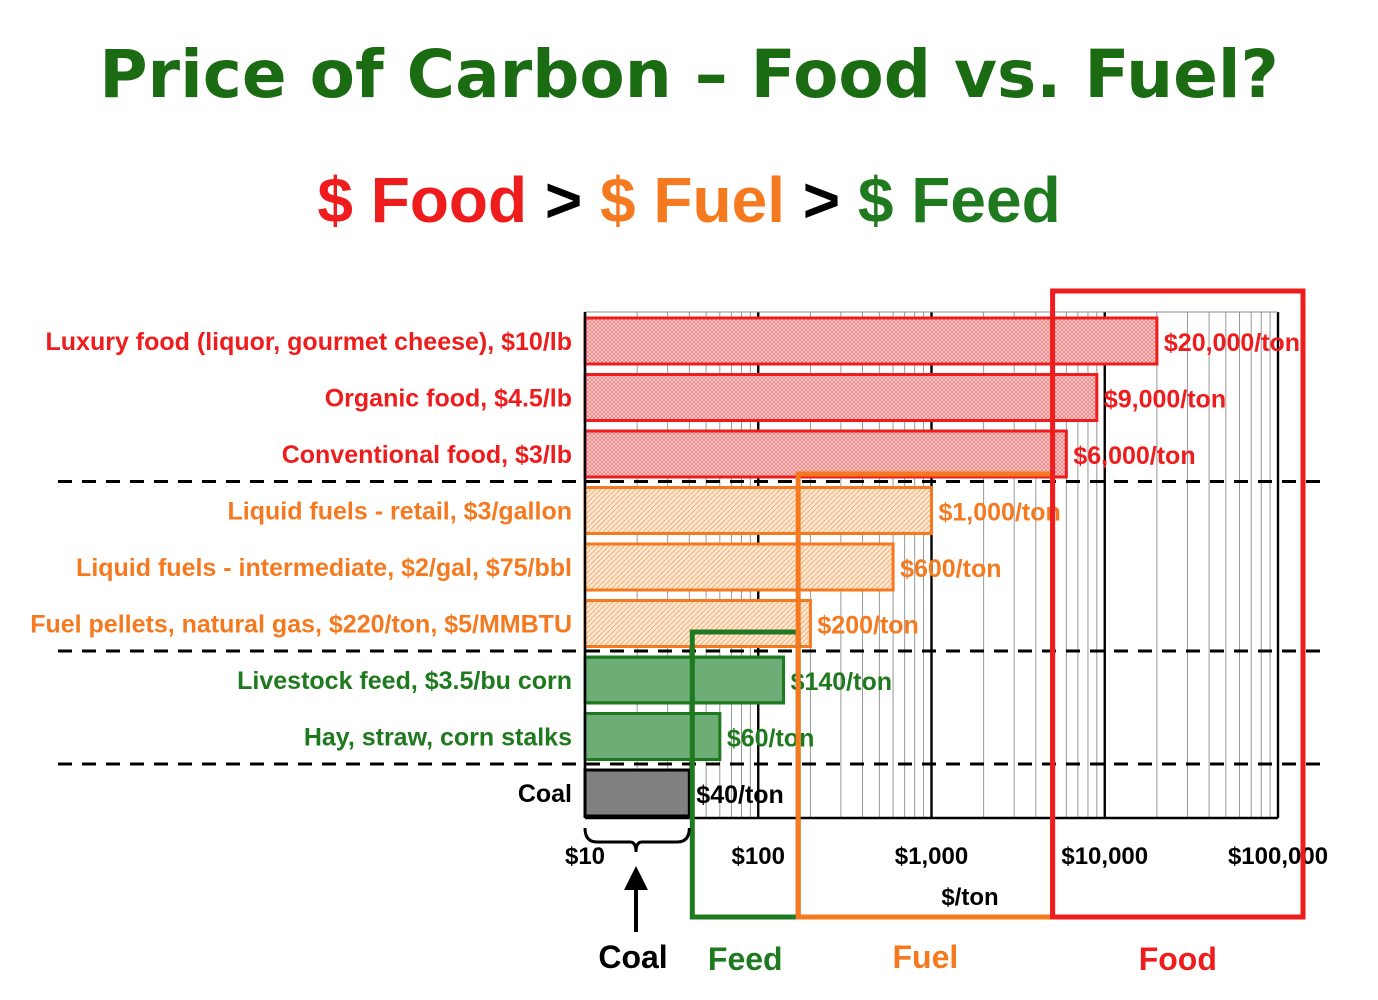 The image size is (1378, 1000). I want to click on value-label: $20,000/ton, so click(1232, 343).